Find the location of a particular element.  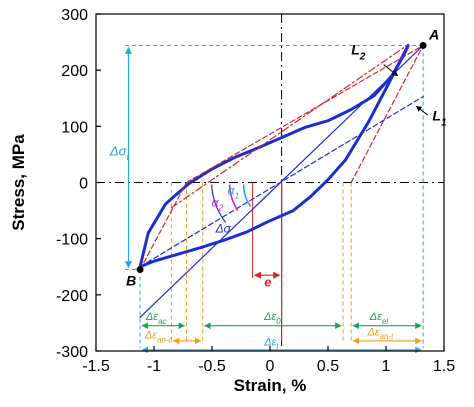

label-eps-an-t: Δεan-t is located at coordinates (380, 333).